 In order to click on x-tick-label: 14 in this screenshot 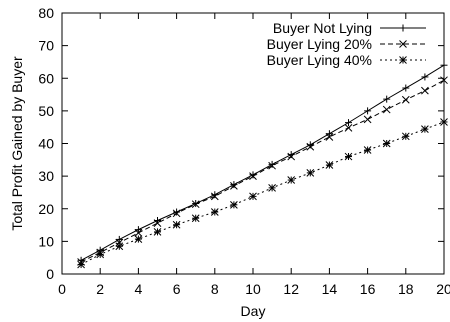, I will do `click(330, 289)`.